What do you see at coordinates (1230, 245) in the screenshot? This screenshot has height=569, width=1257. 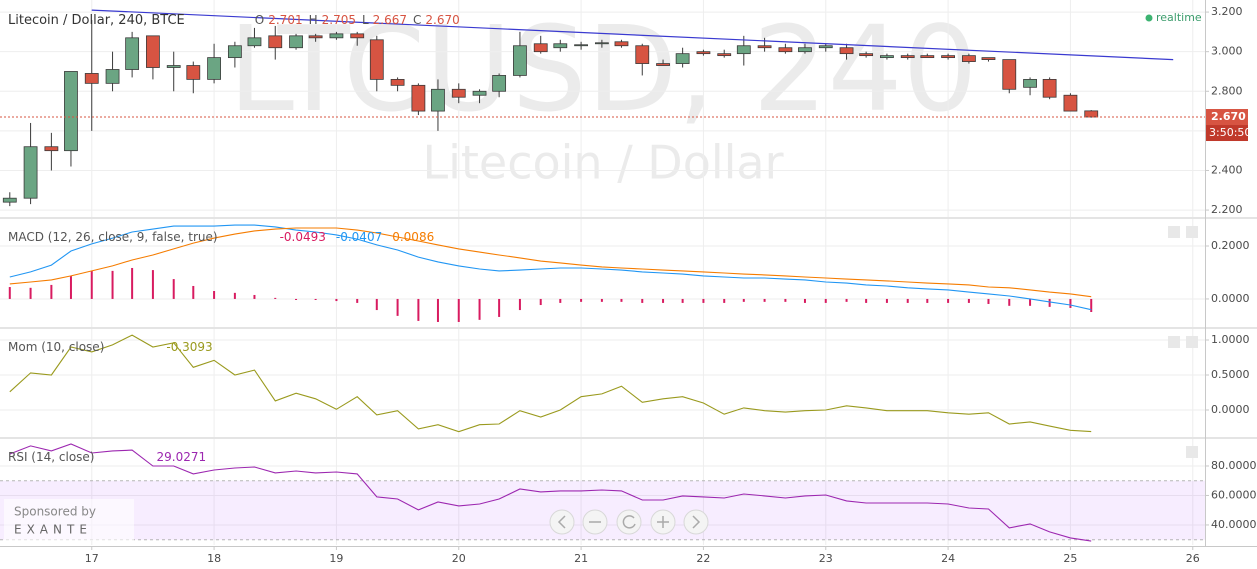 I see `y-tick-label: 0.2000` at bounding box center [1230, 245].